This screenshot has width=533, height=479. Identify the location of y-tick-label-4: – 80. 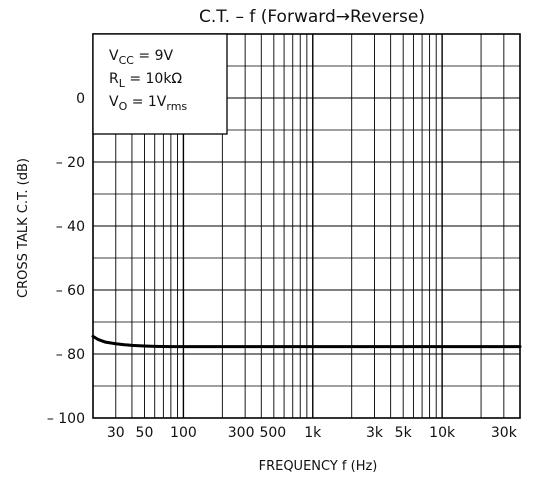
(70, 355).